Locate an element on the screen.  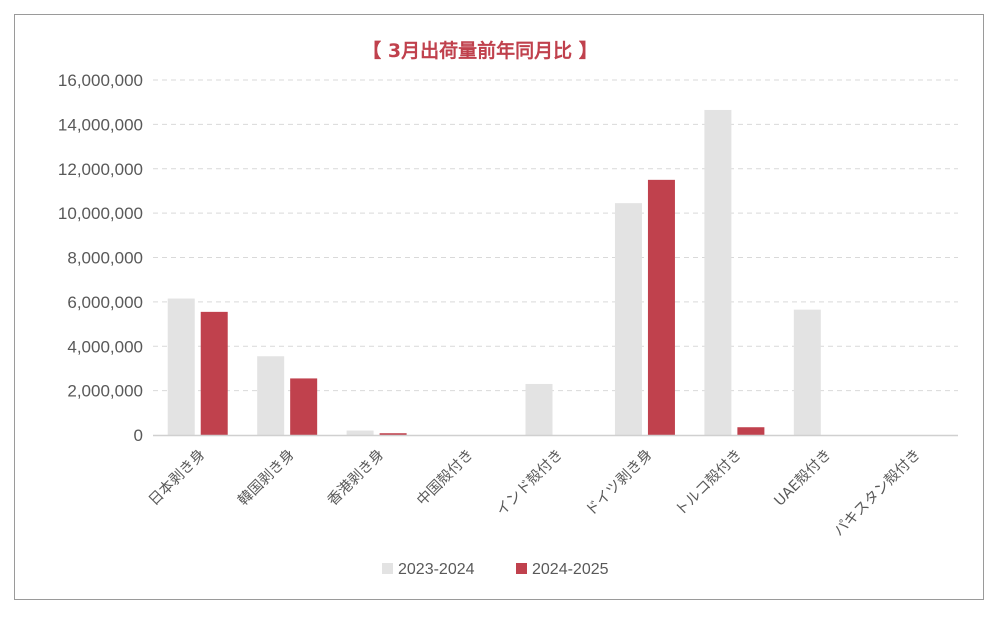
y-tick-label: 4,000,000 is located at coordinates (105, 346).